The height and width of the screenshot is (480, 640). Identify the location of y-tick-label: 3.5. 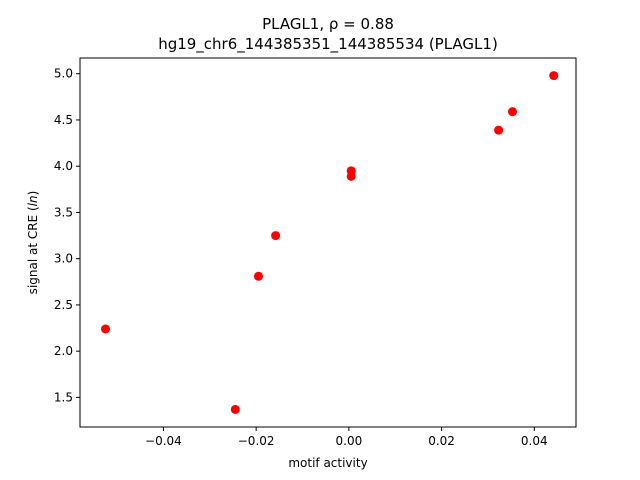
(63, 212).